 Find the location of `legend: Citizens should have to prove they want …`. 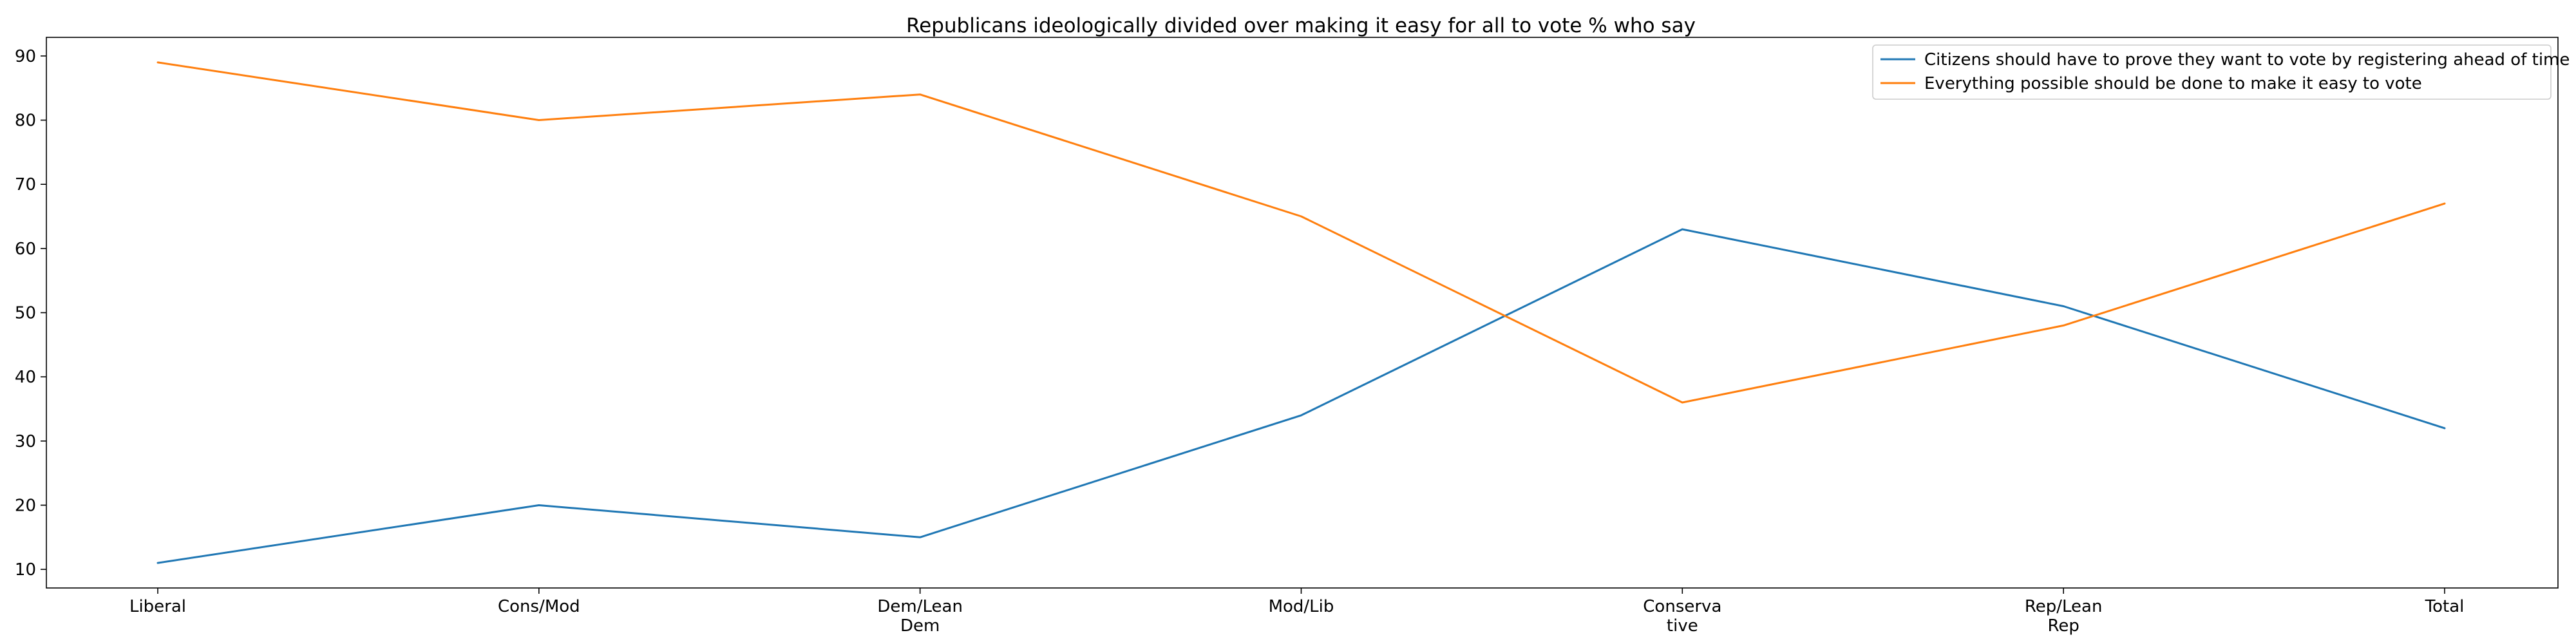

legend: Citizens should have to prove they want … is located at coordinates (2221, 72).